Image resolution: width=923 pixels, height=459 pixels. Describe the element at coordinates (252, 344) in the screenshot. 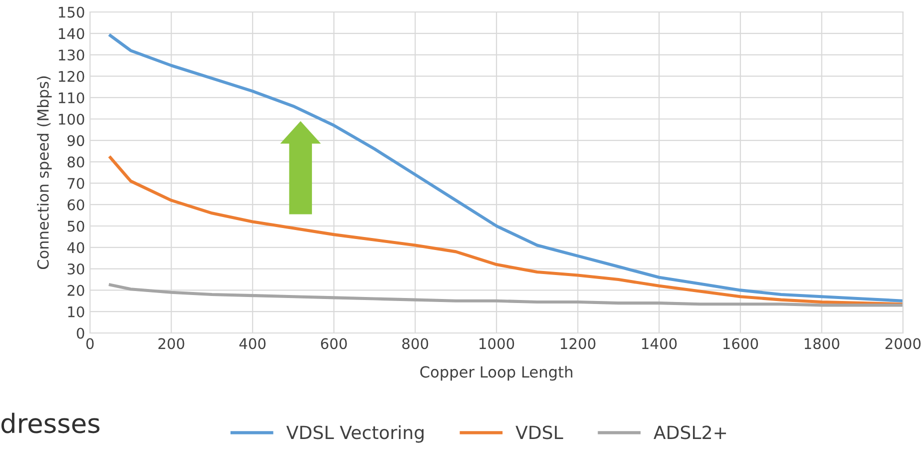

I see `x-tick-label: 400` at that location.